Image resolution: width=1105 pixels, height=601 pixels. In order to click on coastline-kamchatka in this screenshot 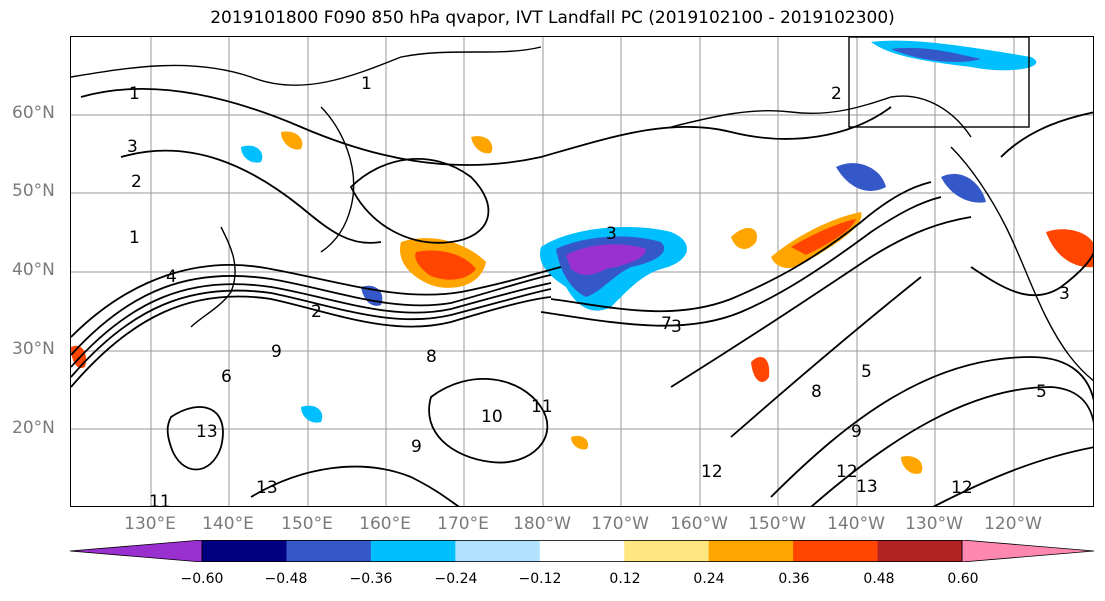, I will do `click(337, 179)`.